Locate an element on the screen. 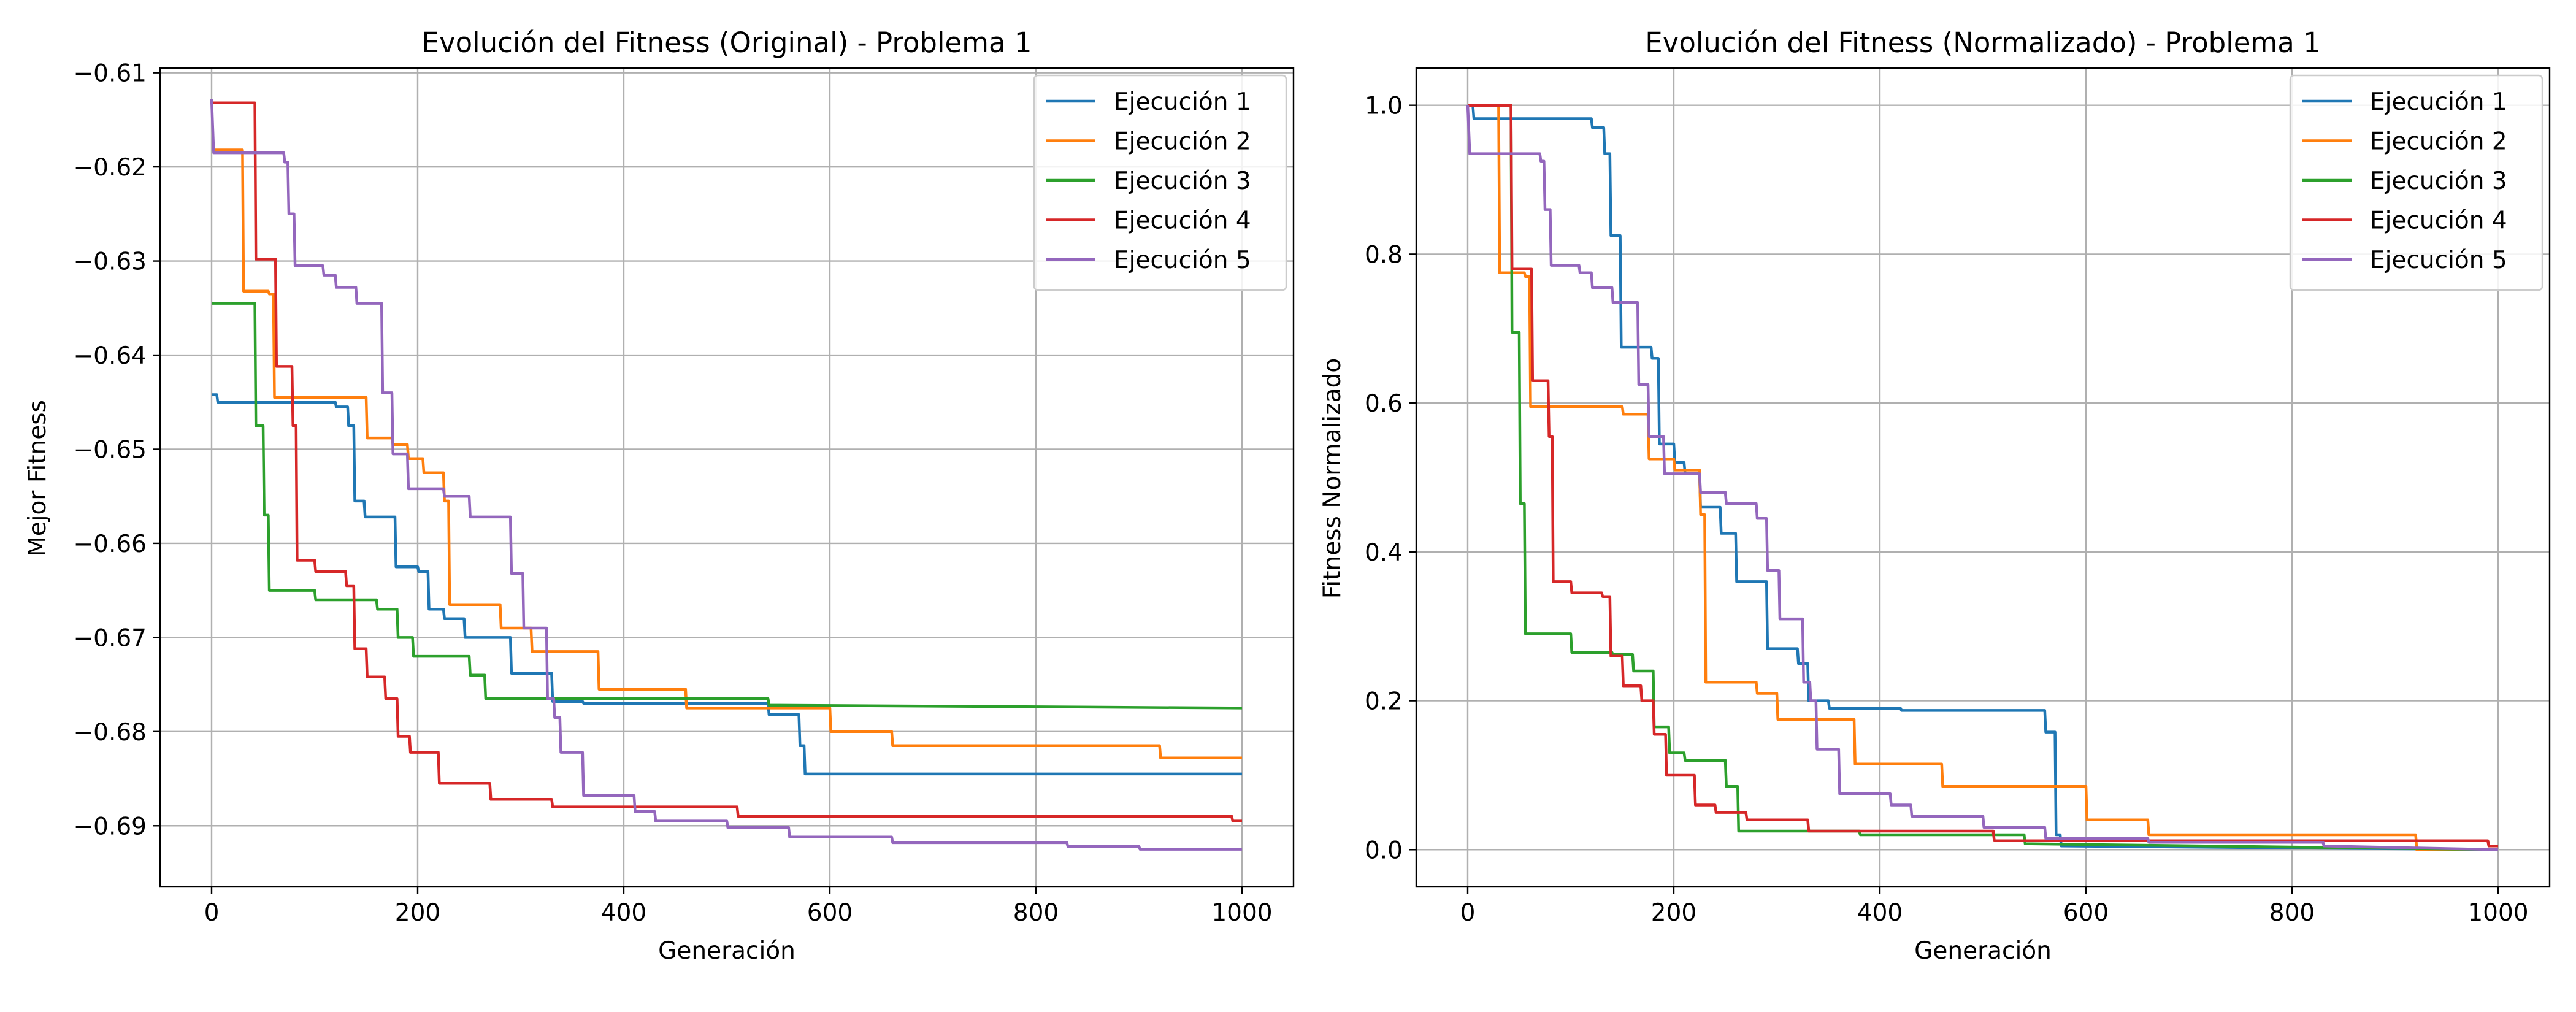 The height and width of the screenshot is (1012, 2576). y-tick-label: −0.63 is located at coordinates (110, 262).